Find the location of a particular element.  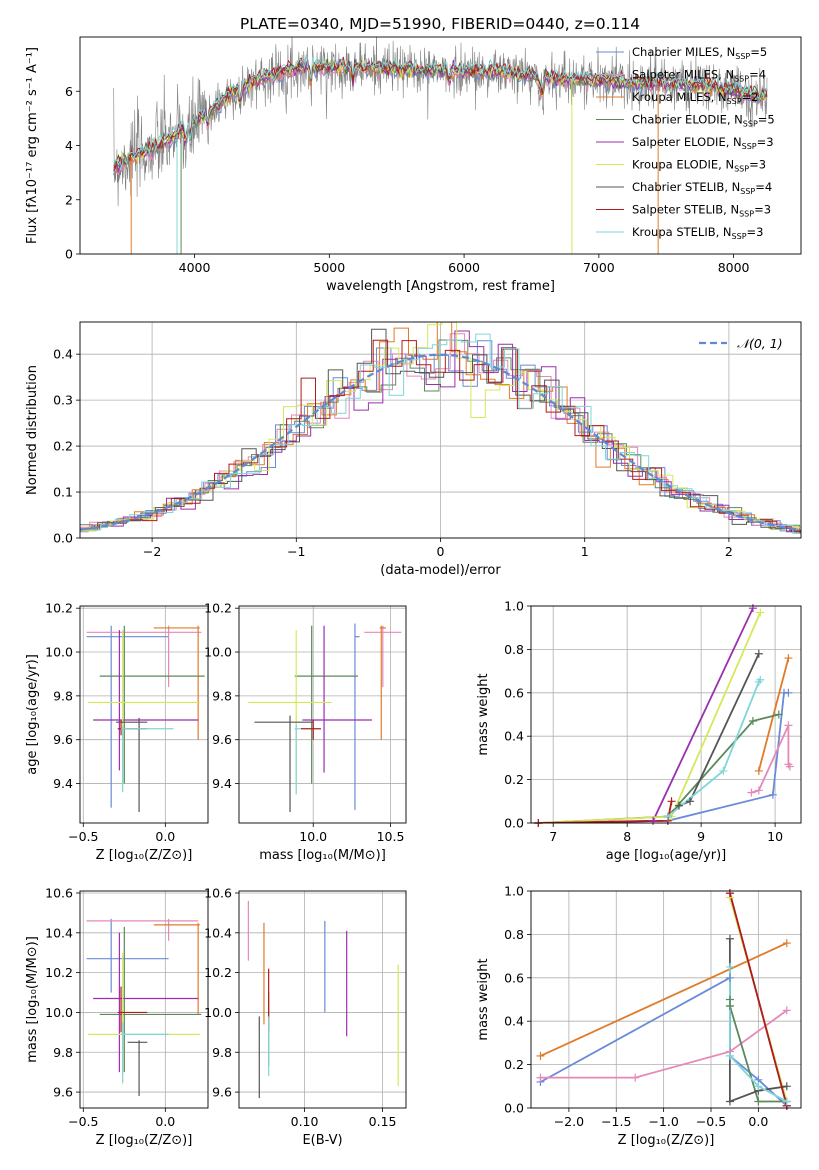

legend-label-salpeter_stelib: Salpeter STELIB, NSSP=3 is located at coordinates (701, 211).